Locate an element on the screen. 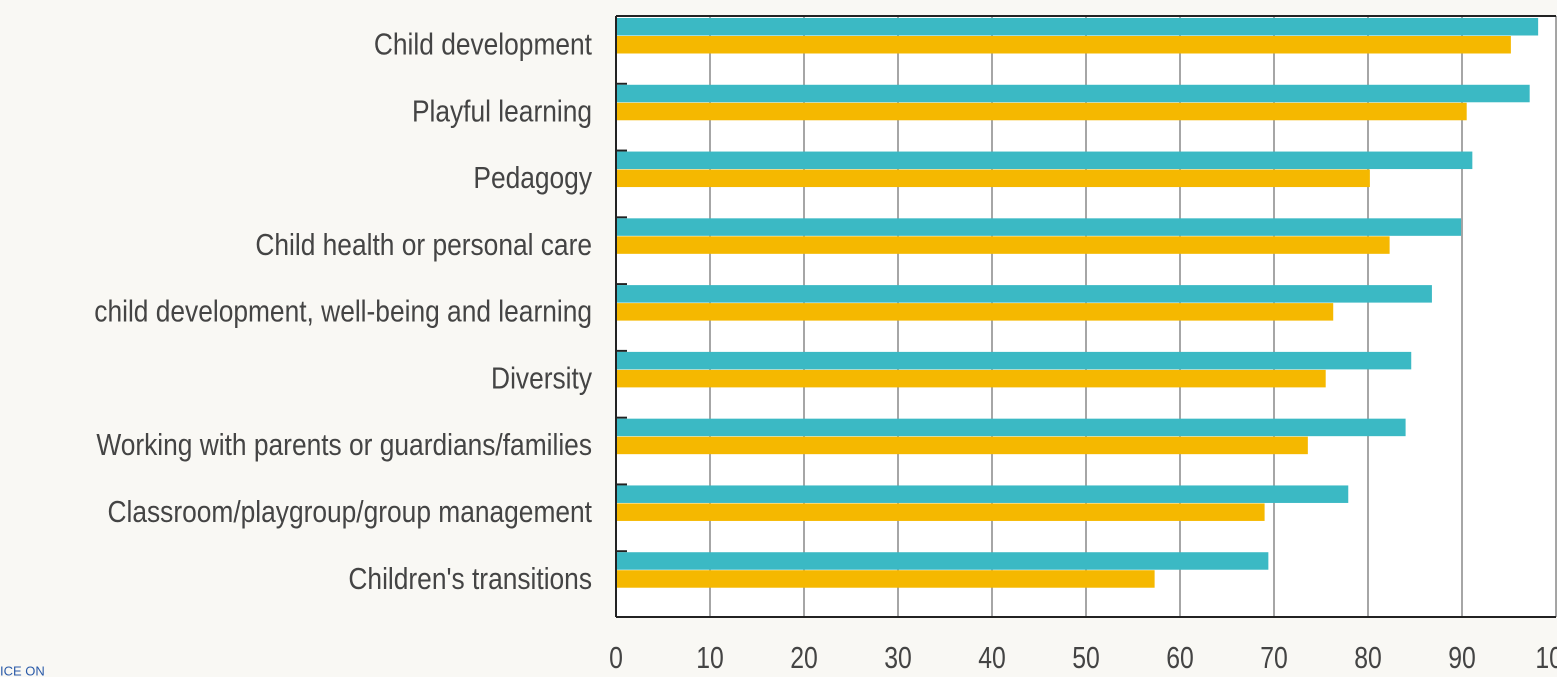  x-tick-label: 50 is located at coordinates (1086, 658).